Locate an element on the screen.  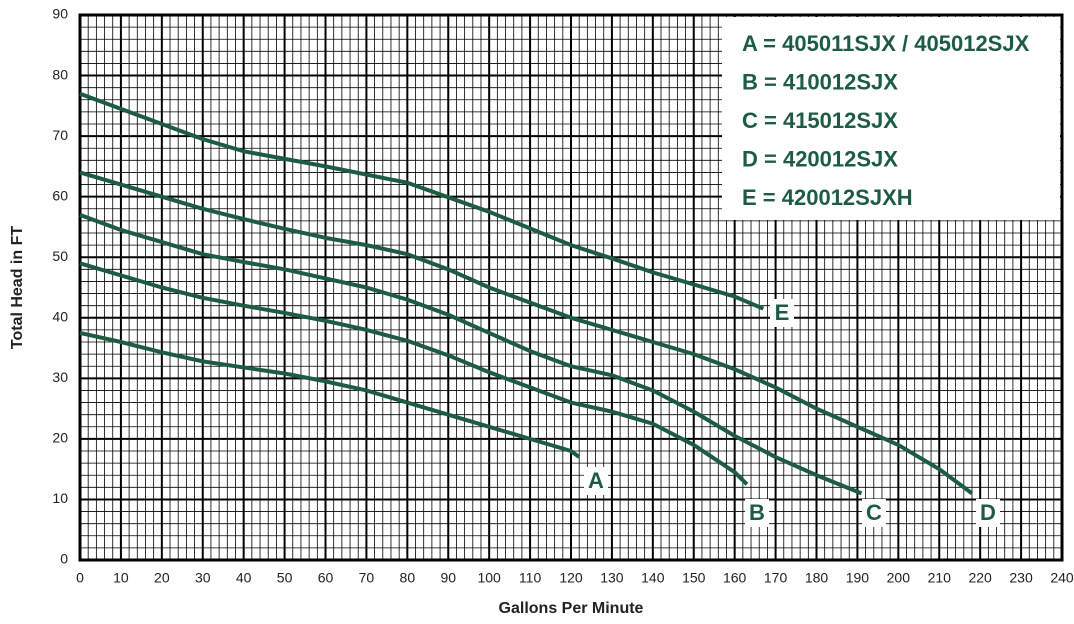
y-tick-label: 60 is located at coordinates (60, 195).